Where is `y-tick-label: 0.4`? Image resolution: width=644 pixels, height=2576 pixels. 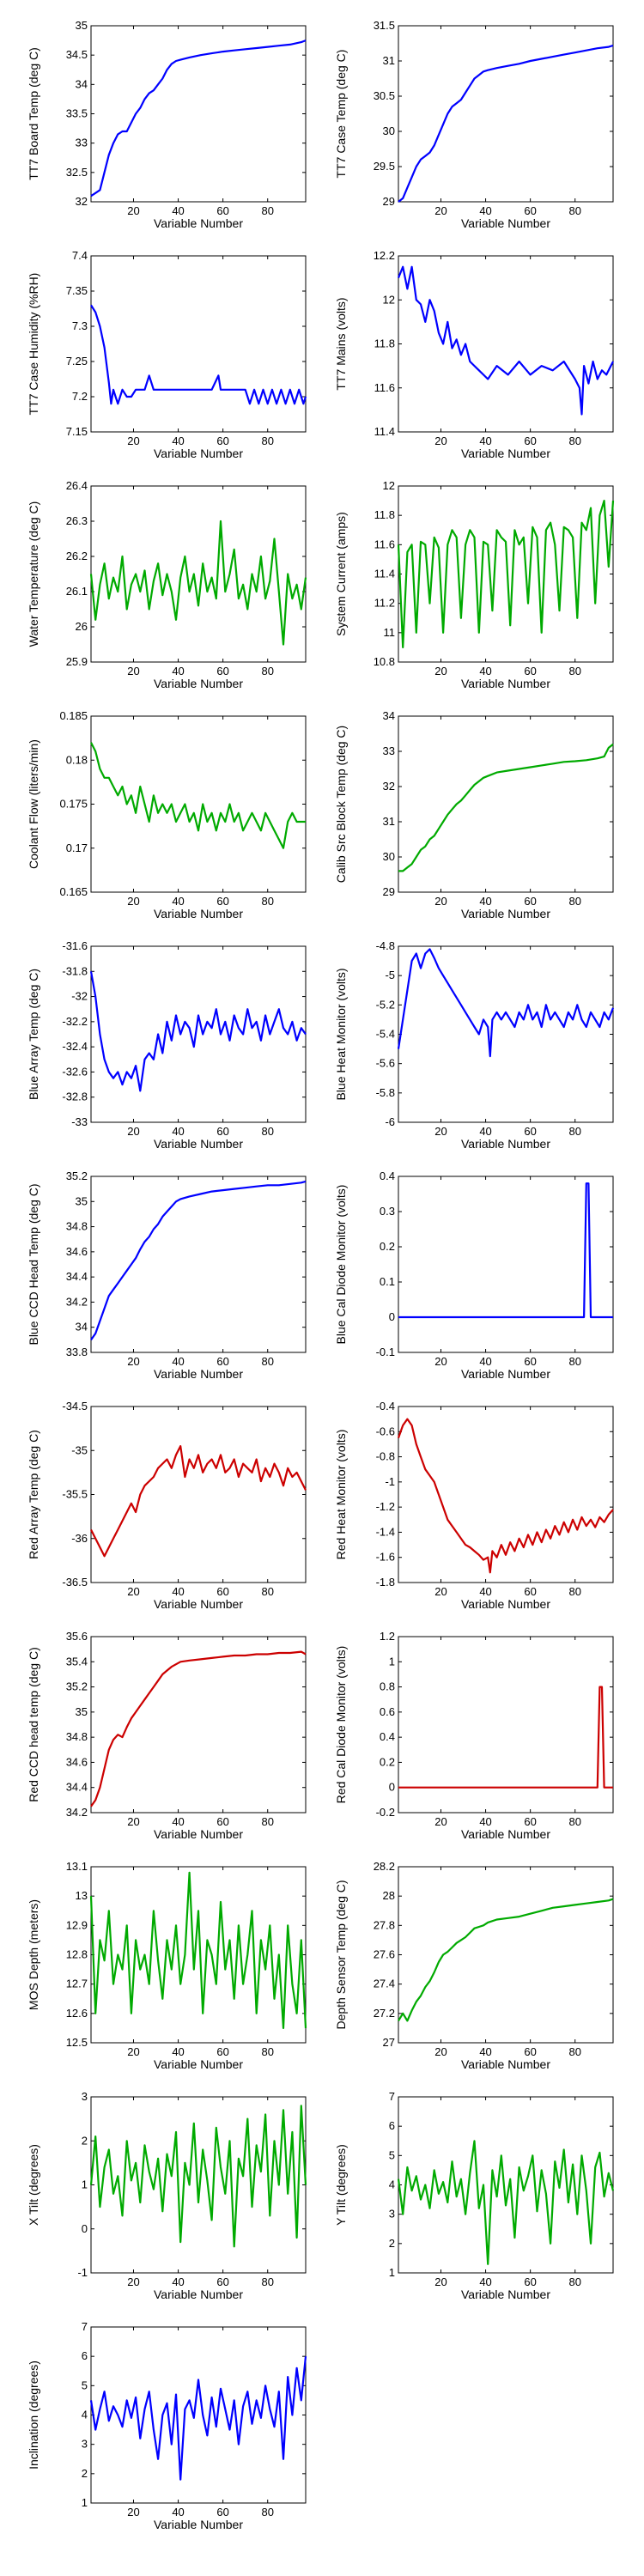 y-tick-label: 0.4 is located at coordinates (388, 1176).